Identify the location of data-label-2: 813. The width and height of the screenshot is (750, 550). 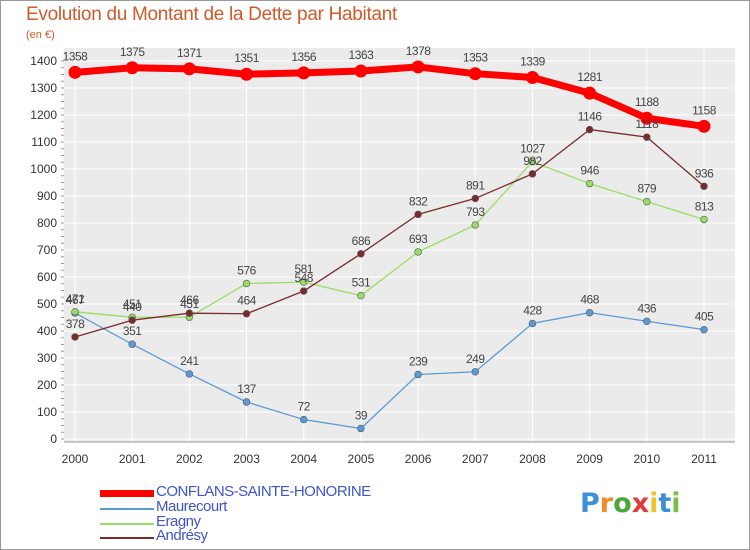
(704, 206).